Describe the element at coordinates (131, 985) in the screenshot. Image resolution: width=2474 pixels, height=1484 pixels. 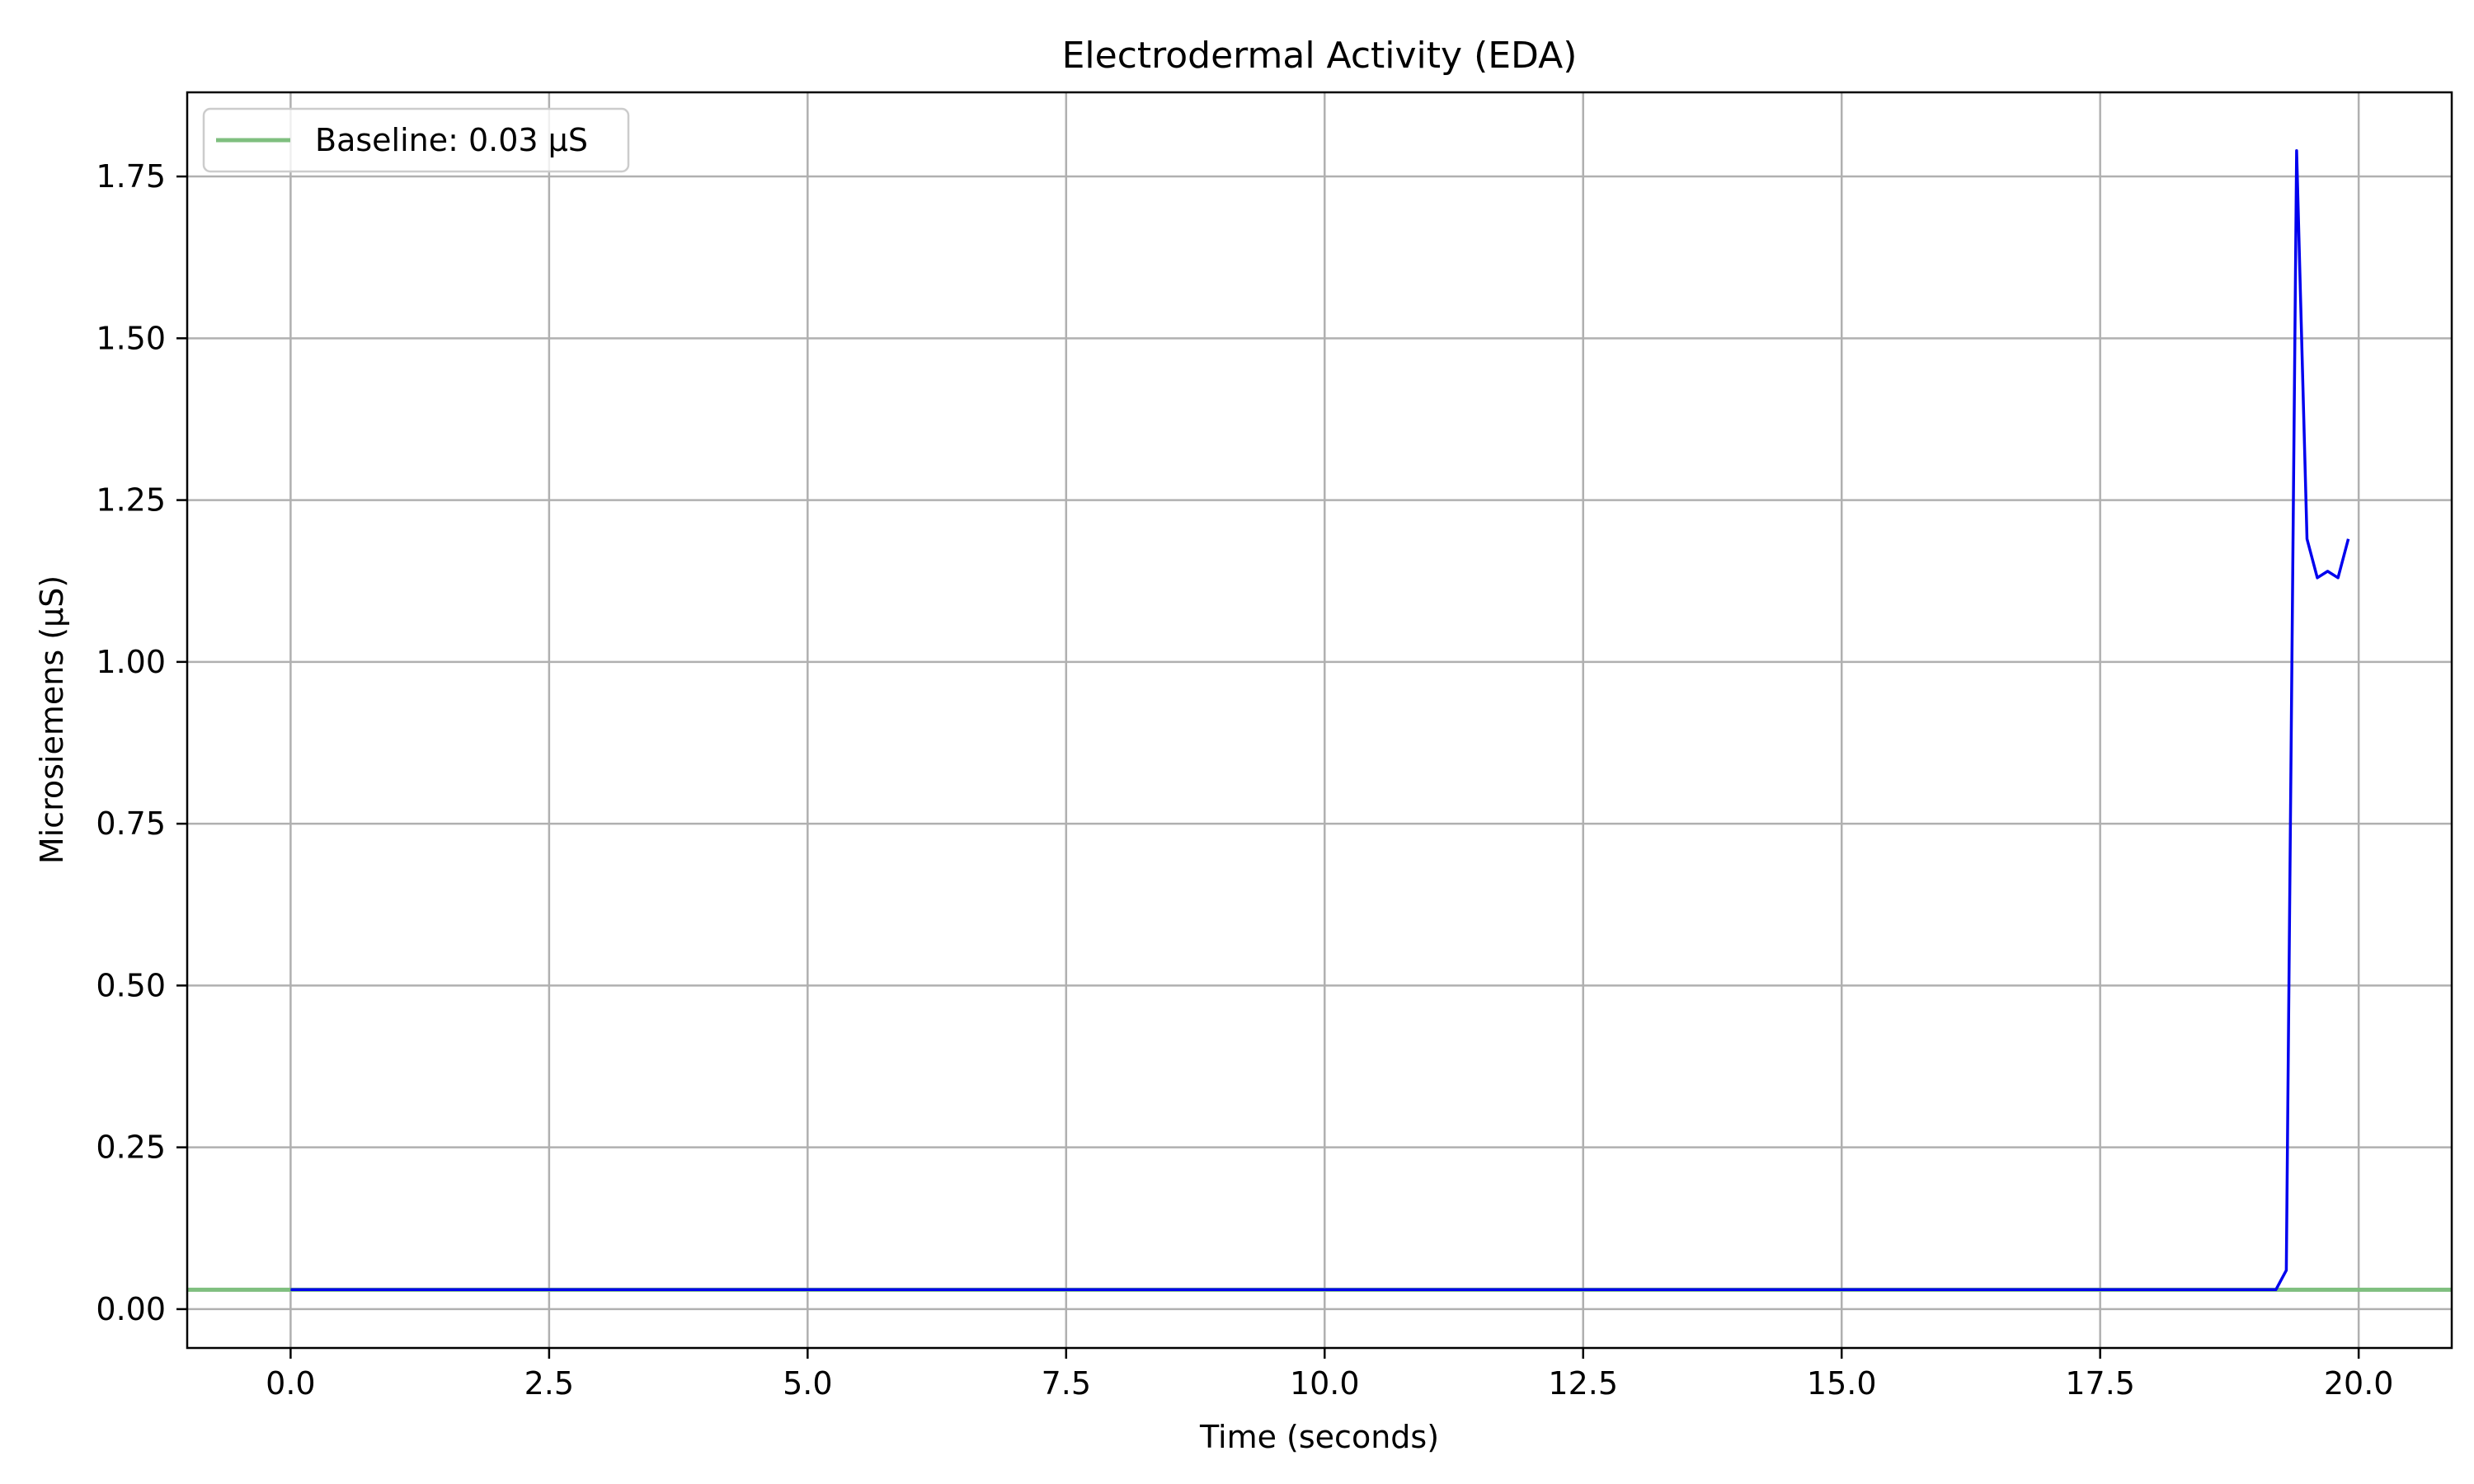
I see `y-tick-label: 0.50` at that location.